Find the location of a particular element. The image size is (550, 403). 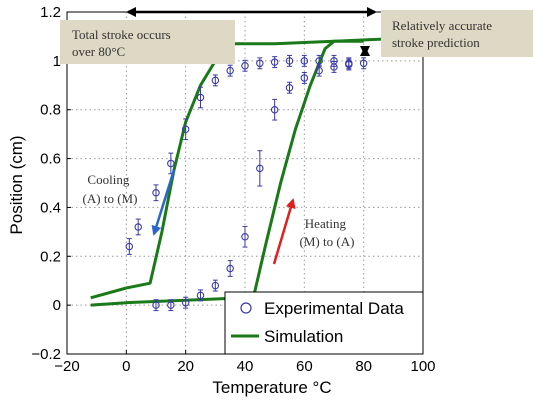

y-tick-label: 0 is located at coordinates (57, 305).